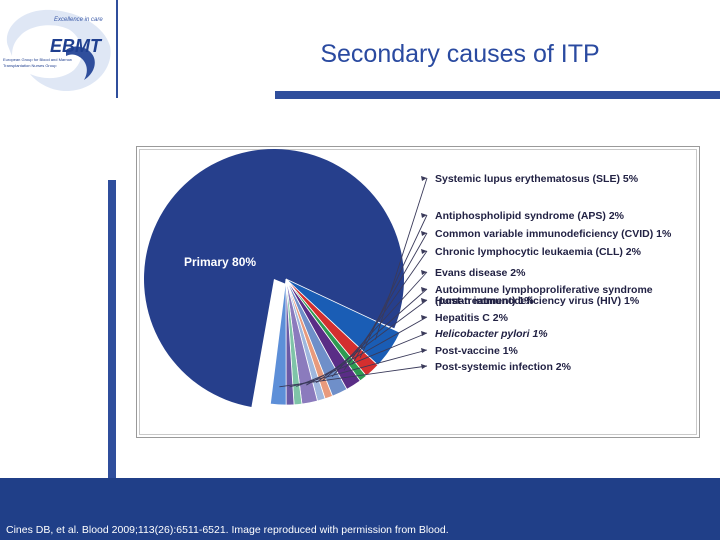  I want to click on logo-globe-shape, so click(58, 50).